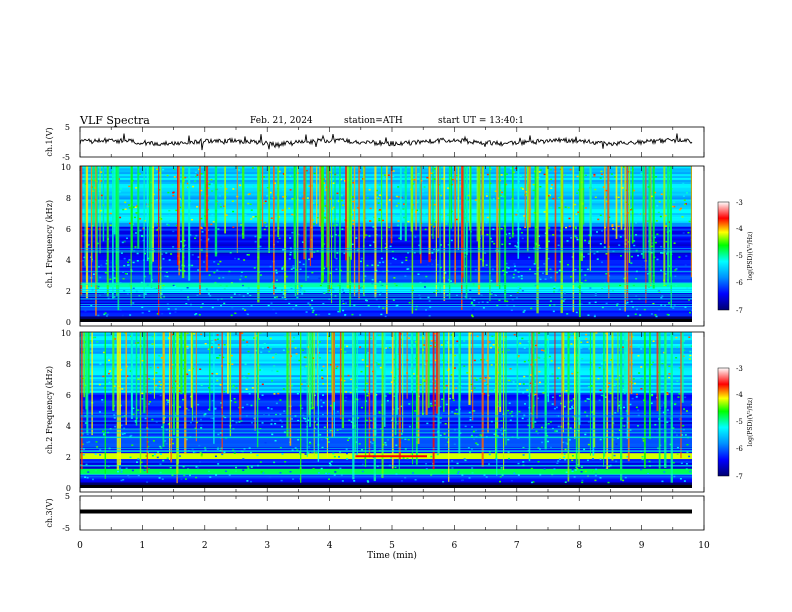  What do you see at coordinates (49, 244) in the screenshot?
I see `ch1-spectrogram-ylabel: ch.1 Frequency (kHz)` at bounding box center [49, 244].